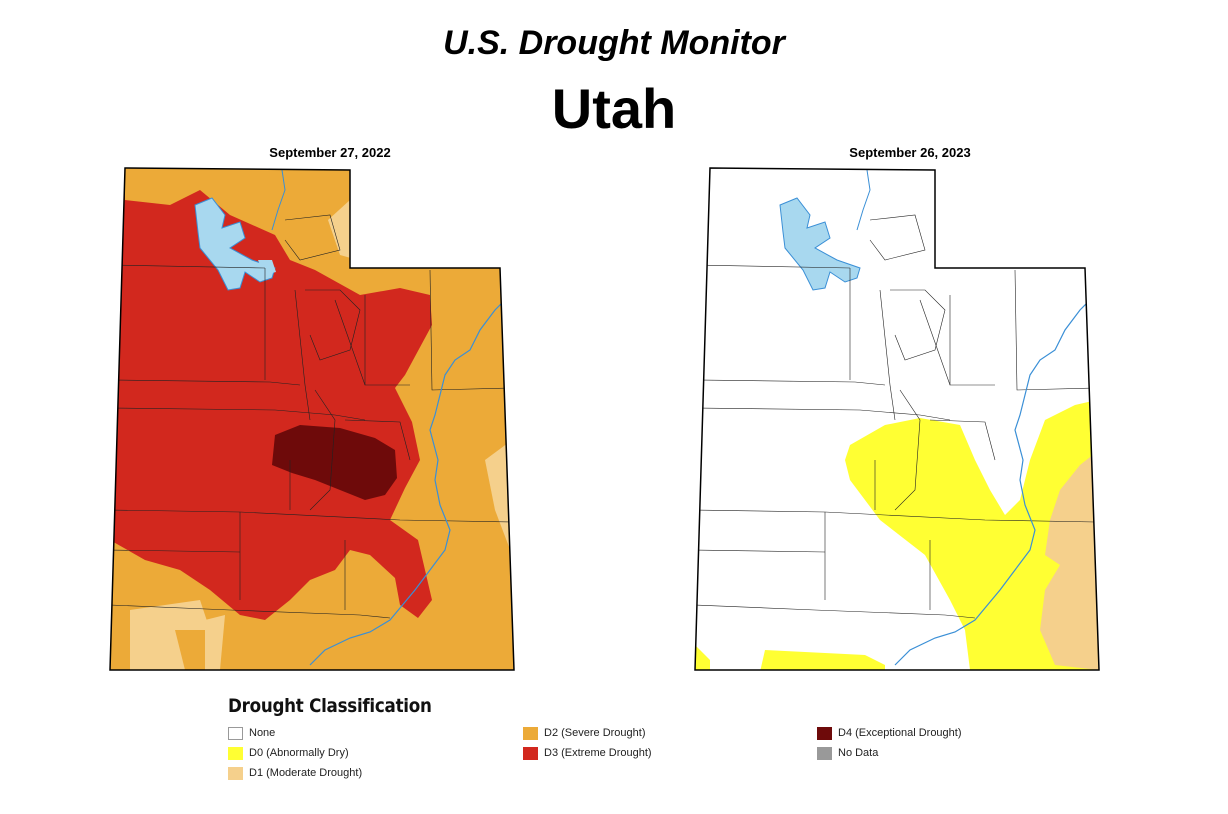 The height and width of the screenshot is (814, 1228). Describe the element at coordinates (330, 152) in the screenshot. I see `date-2022: September 27, 2022` at that location.